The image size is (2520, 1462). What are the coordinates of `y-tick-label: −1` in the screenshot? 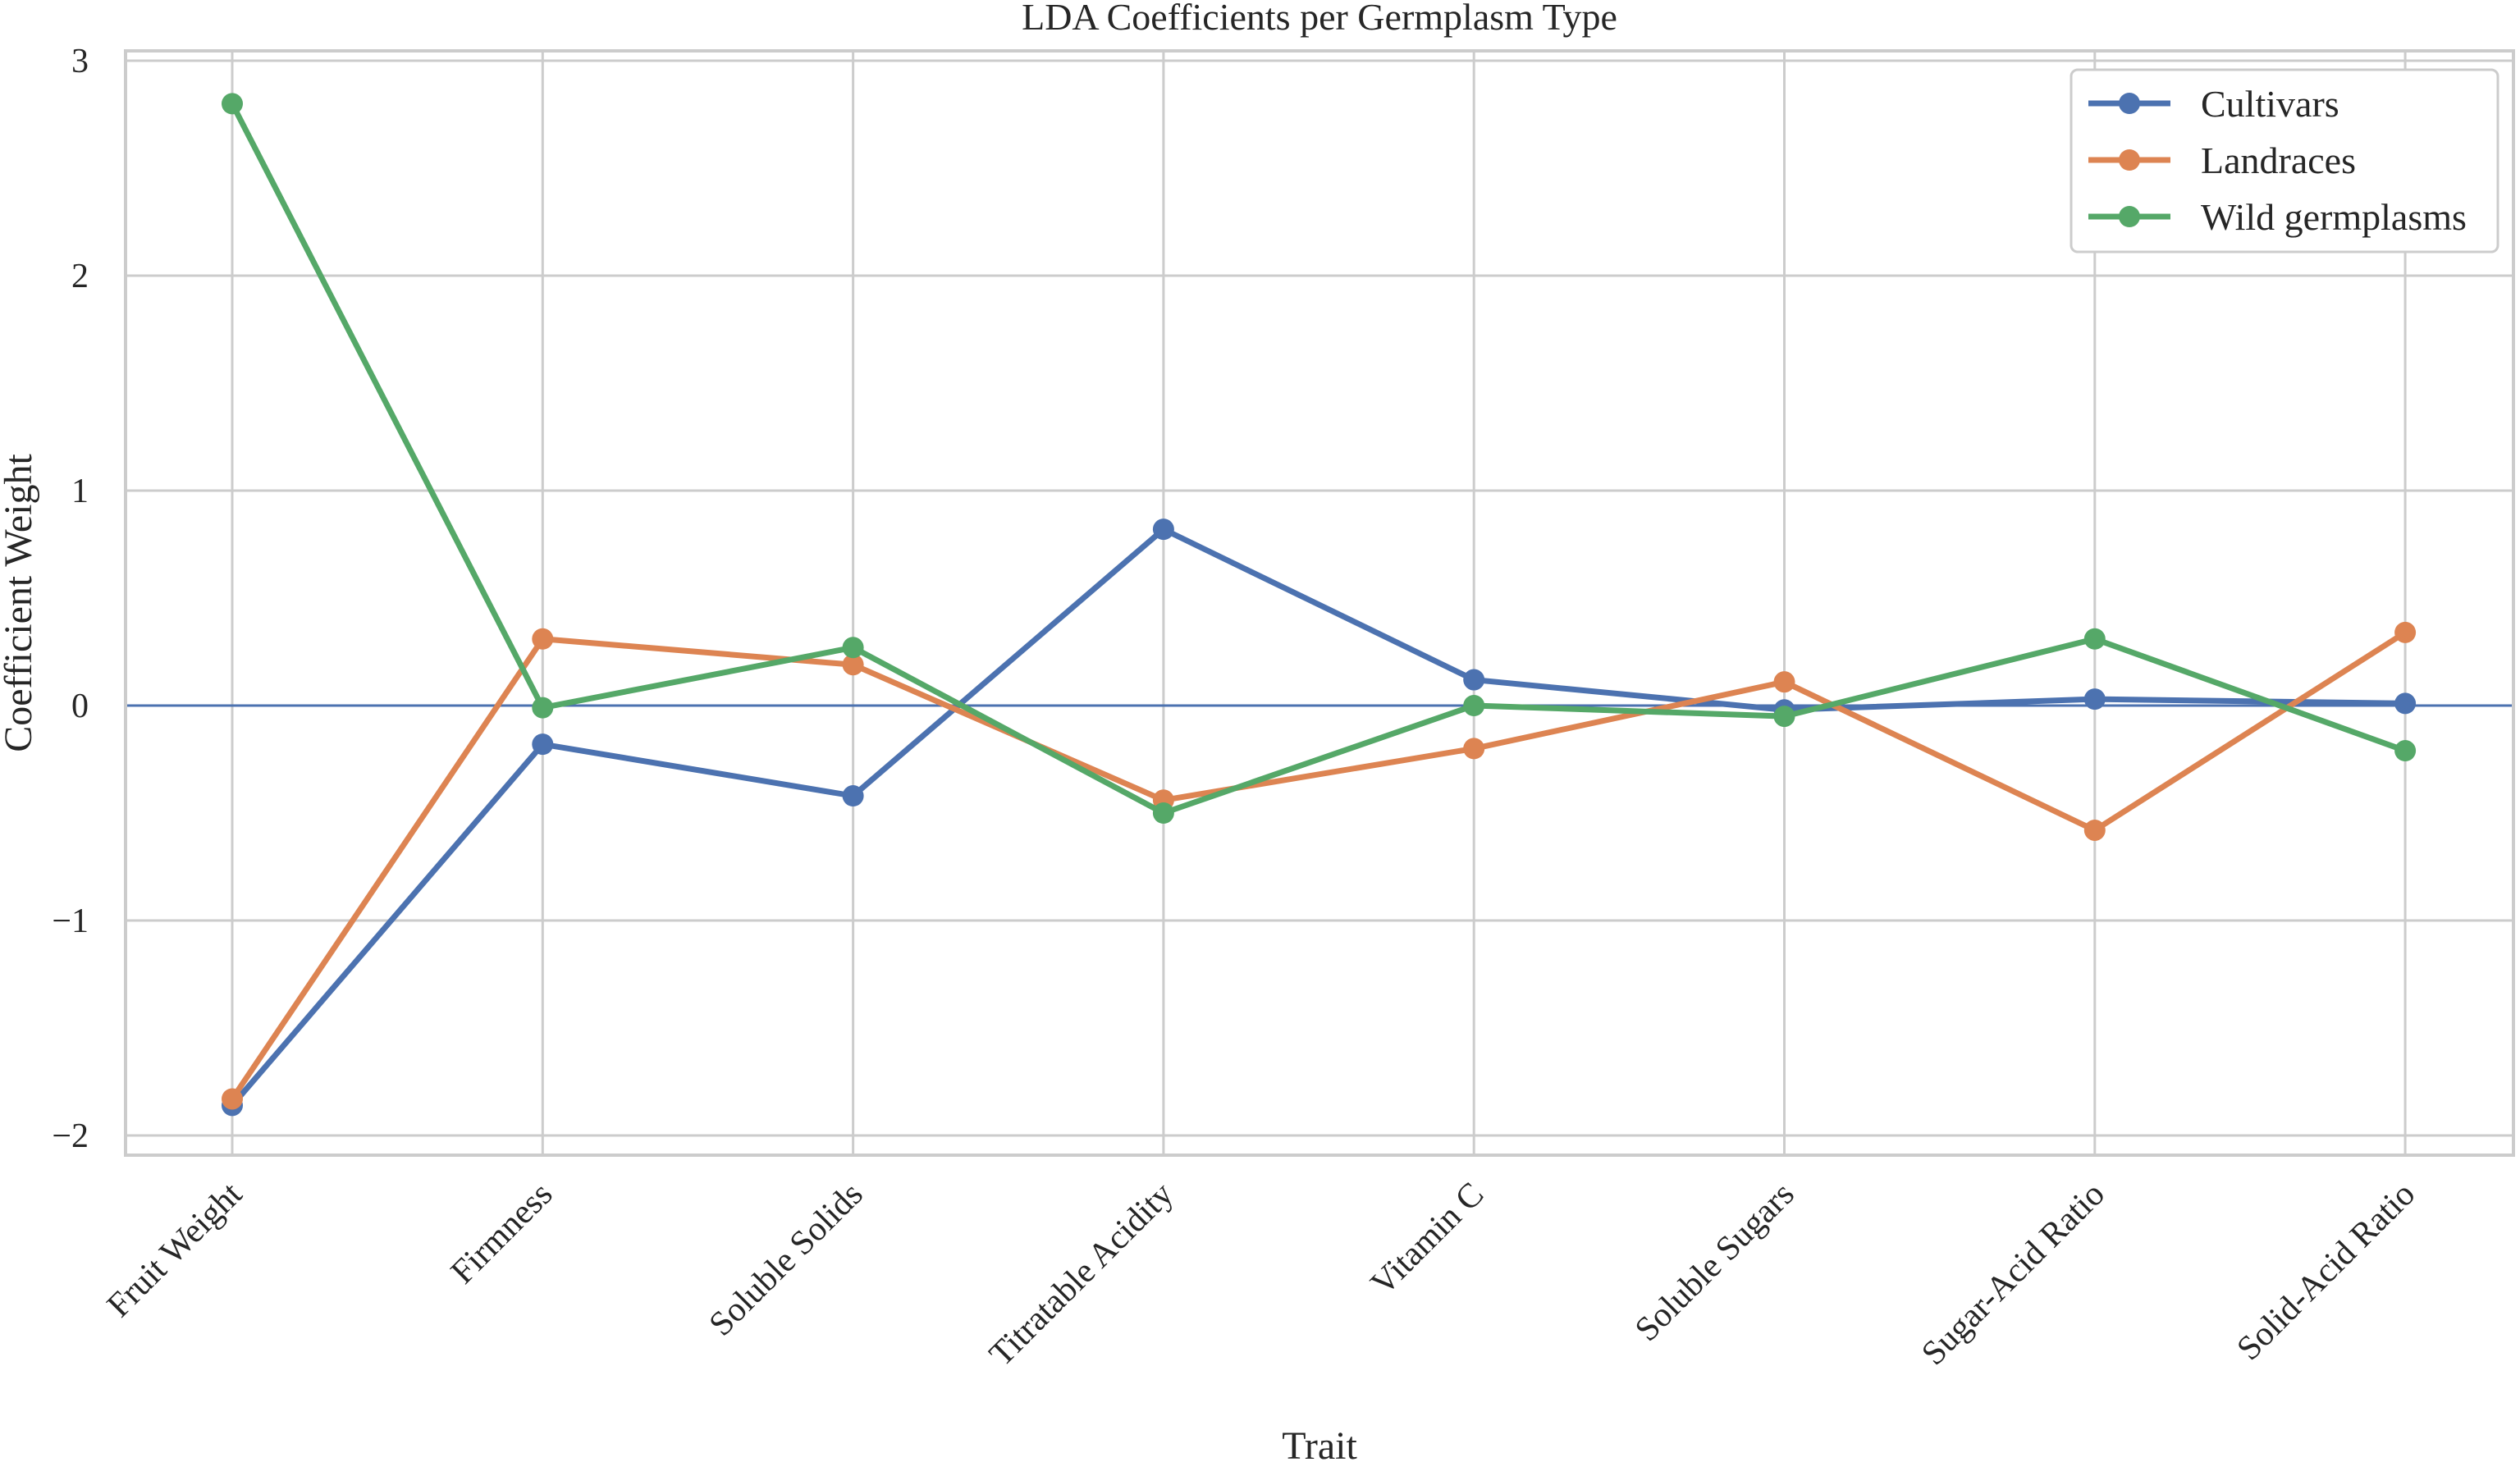 It's located at (70, 921).